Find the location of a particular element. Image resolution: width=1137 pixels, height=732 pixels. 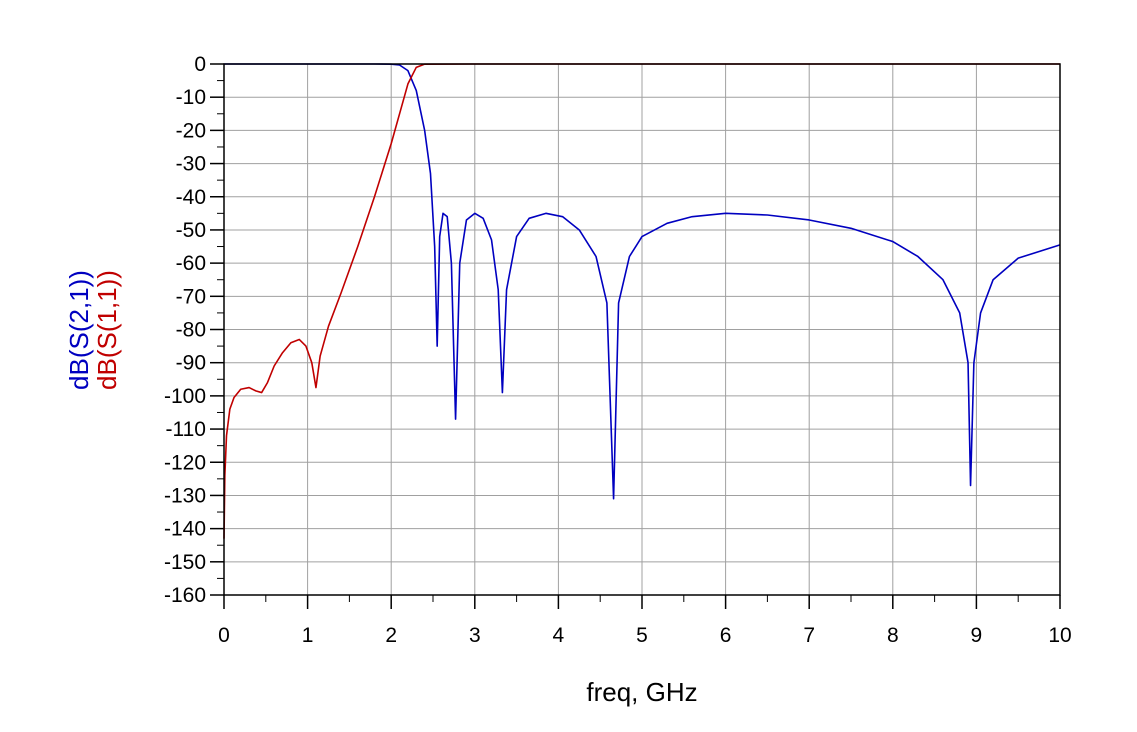

x-tick-label: 1 is located at coordinates (308, 635).